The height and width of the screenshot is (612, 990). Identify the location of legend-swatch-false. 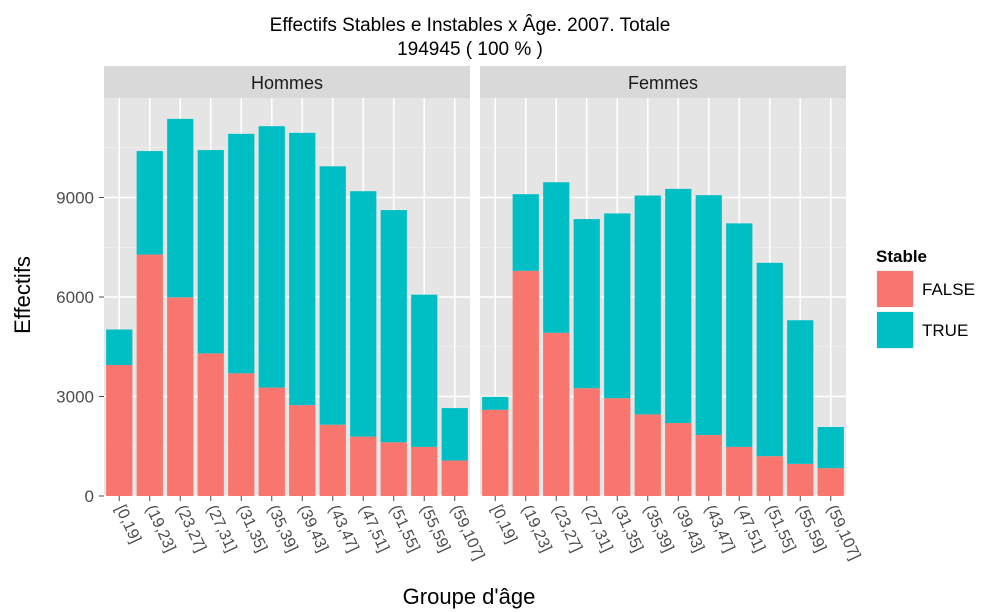
(895, 289).